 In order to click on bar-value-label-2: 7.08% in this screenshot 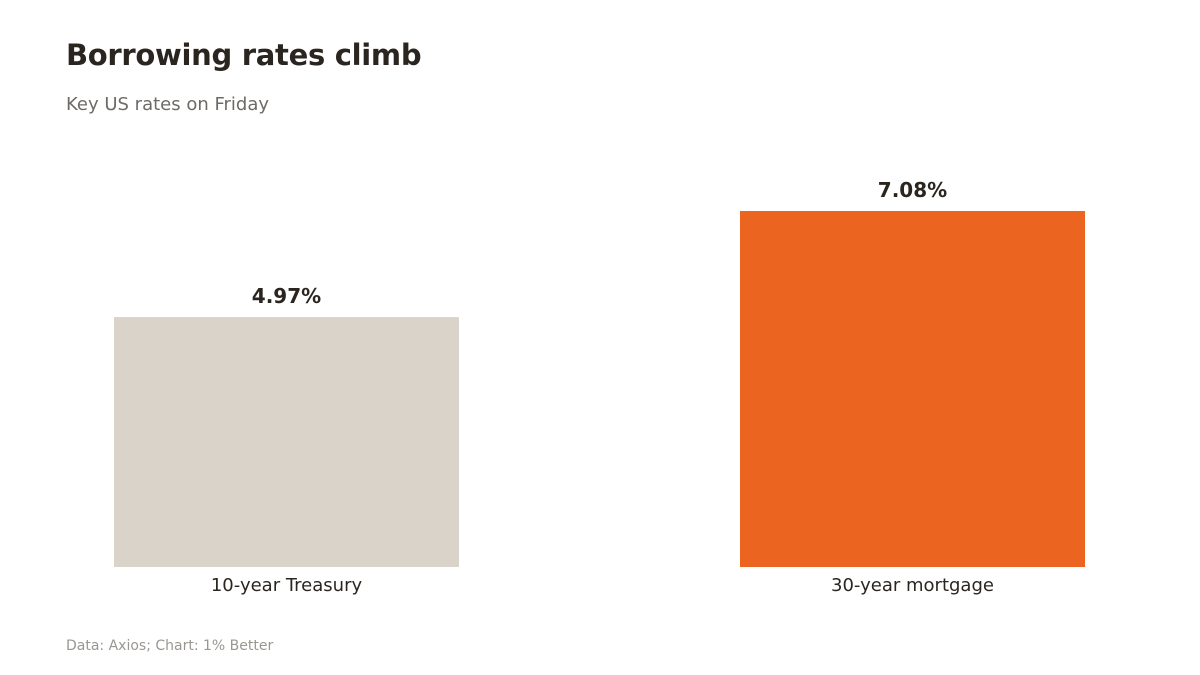, I will do `click(912, 190)`.